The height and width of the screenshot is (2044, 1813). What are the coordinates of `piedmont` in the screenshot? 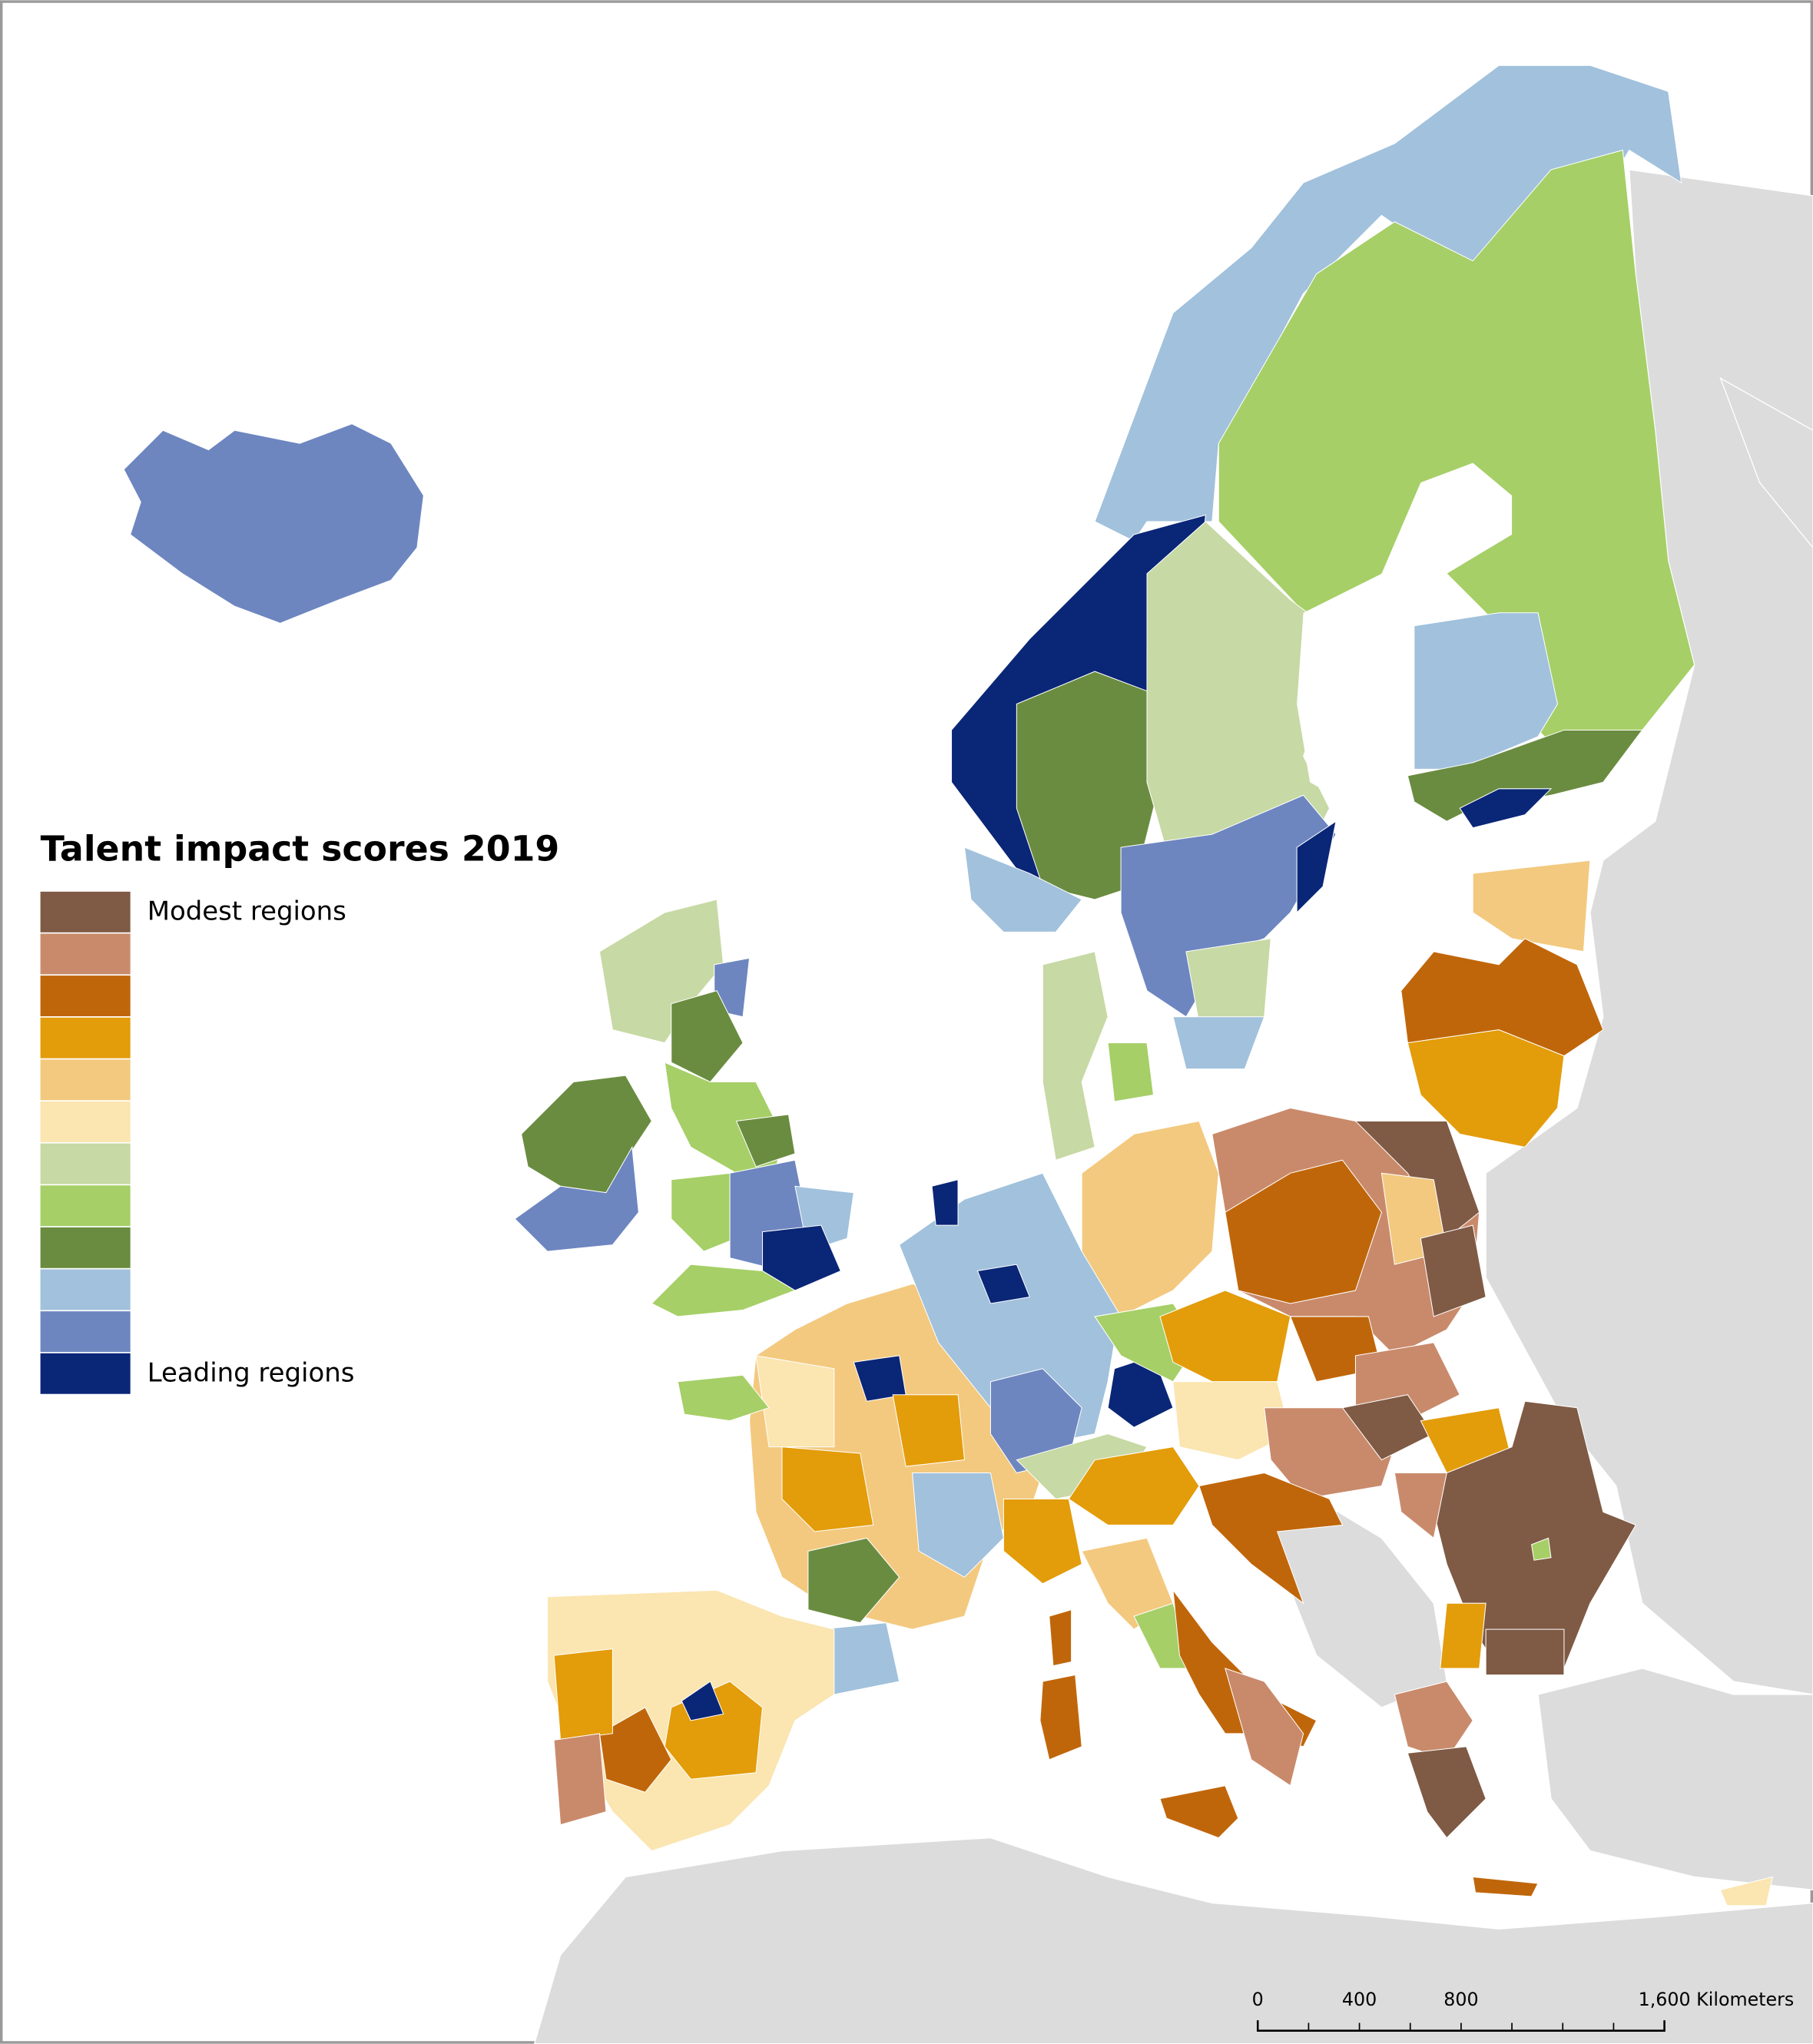 It's located at (1042, 1541).